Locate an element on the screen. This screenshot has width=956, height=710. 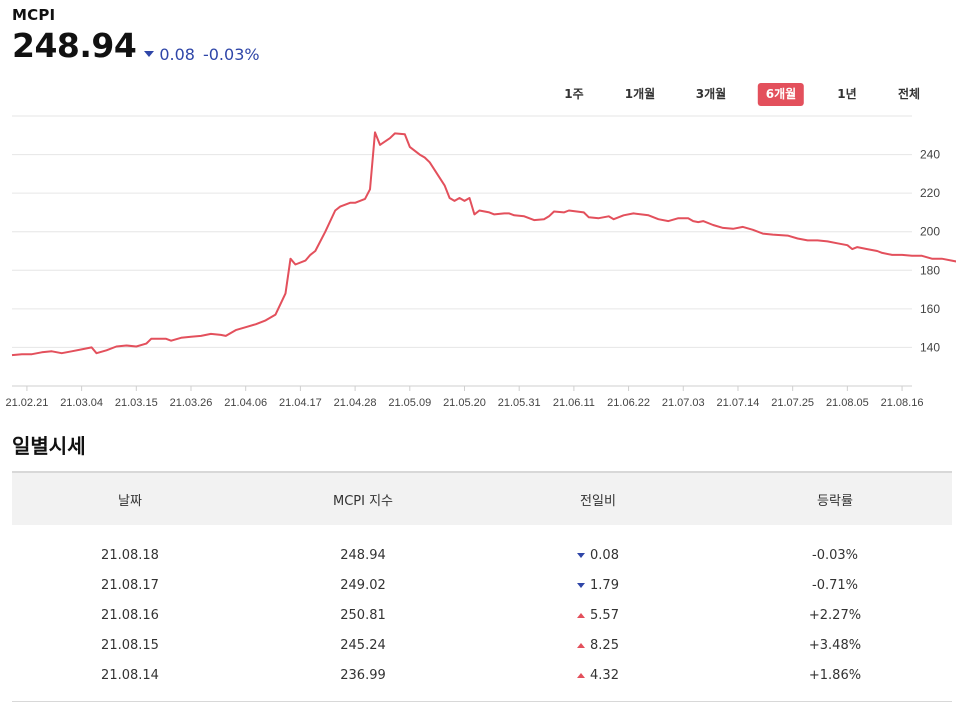
row-index: 250.81 is located at coordinates (363, 615).